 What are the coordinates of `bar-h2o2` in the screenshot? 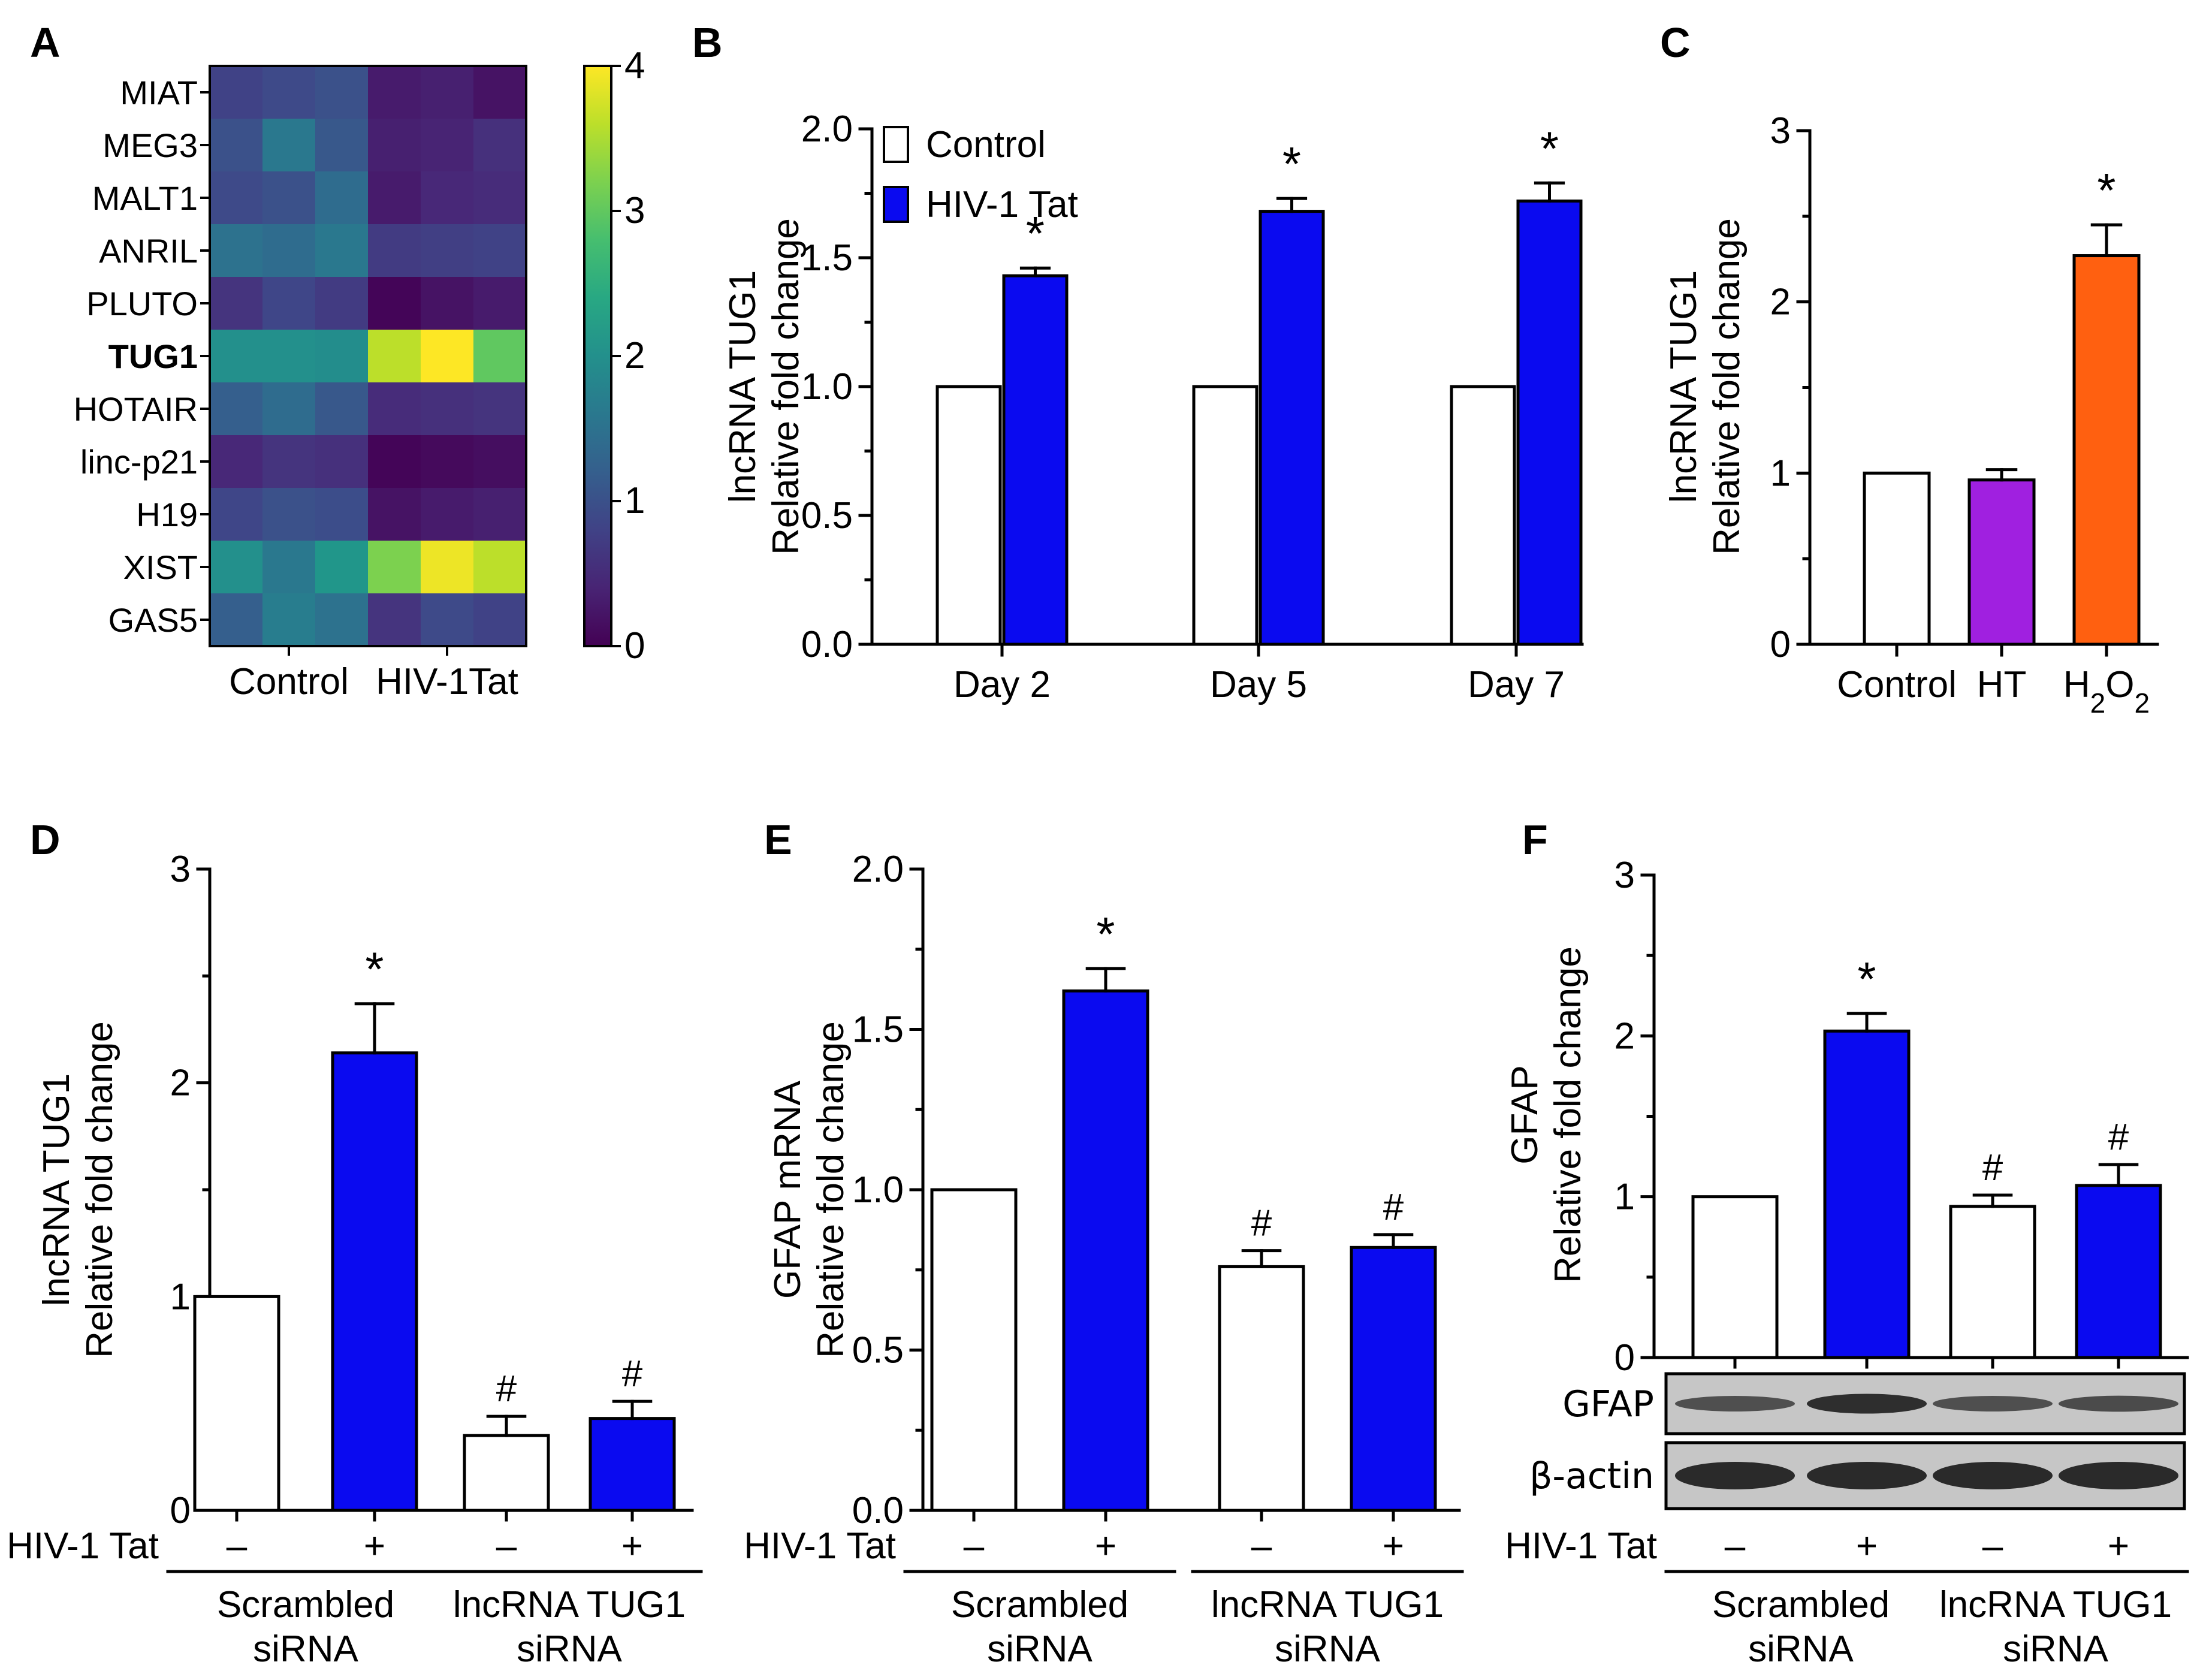 It's located at (2107, 450).